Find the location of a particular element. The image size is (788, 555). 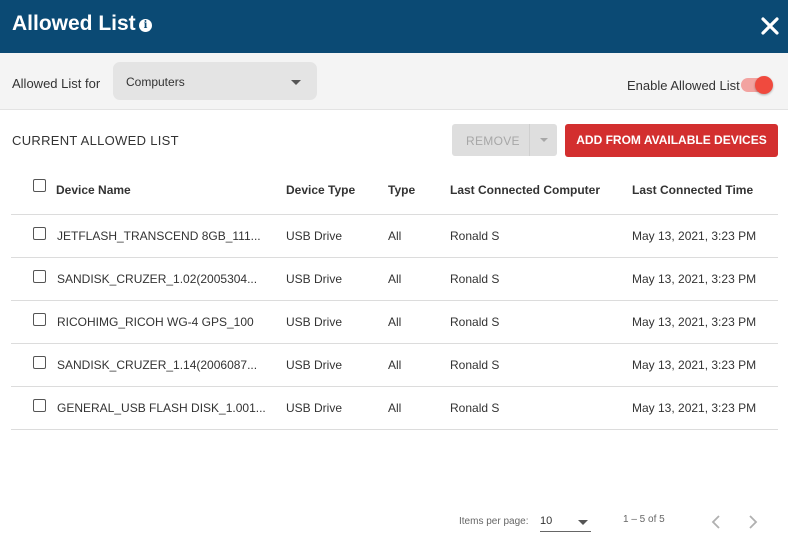

items-per-page-label: Items per page: is located at coordinates (494, 521).